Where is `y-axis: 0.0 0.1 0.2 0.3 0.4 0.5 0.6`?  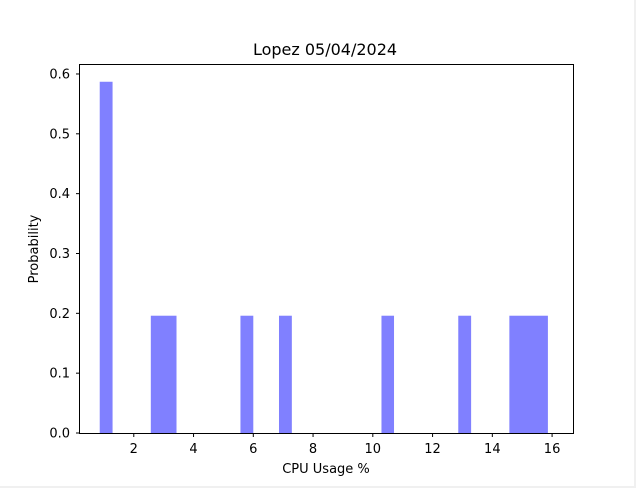
y-axis: 0.0 0.1 0.2 0.3 0.4 0.5 0.6 is located at coordinates (64, 254).